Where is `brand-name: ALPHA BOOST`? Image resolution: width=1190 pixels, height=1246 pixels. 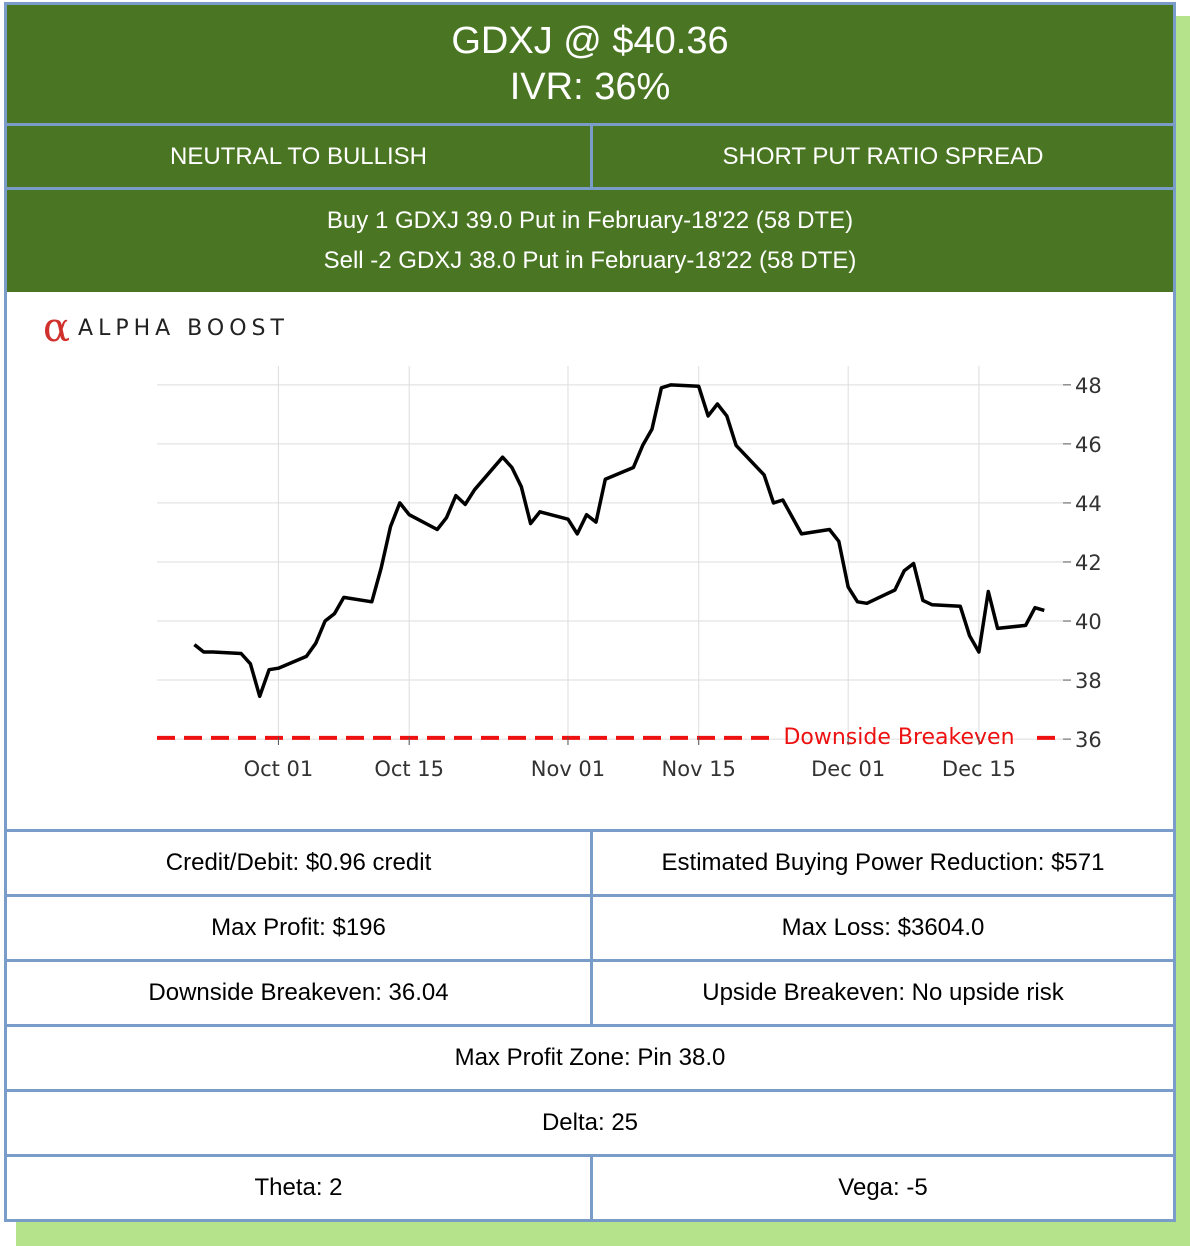
brand-name: ALPHA BOOST is located at coordinates (183, 328).